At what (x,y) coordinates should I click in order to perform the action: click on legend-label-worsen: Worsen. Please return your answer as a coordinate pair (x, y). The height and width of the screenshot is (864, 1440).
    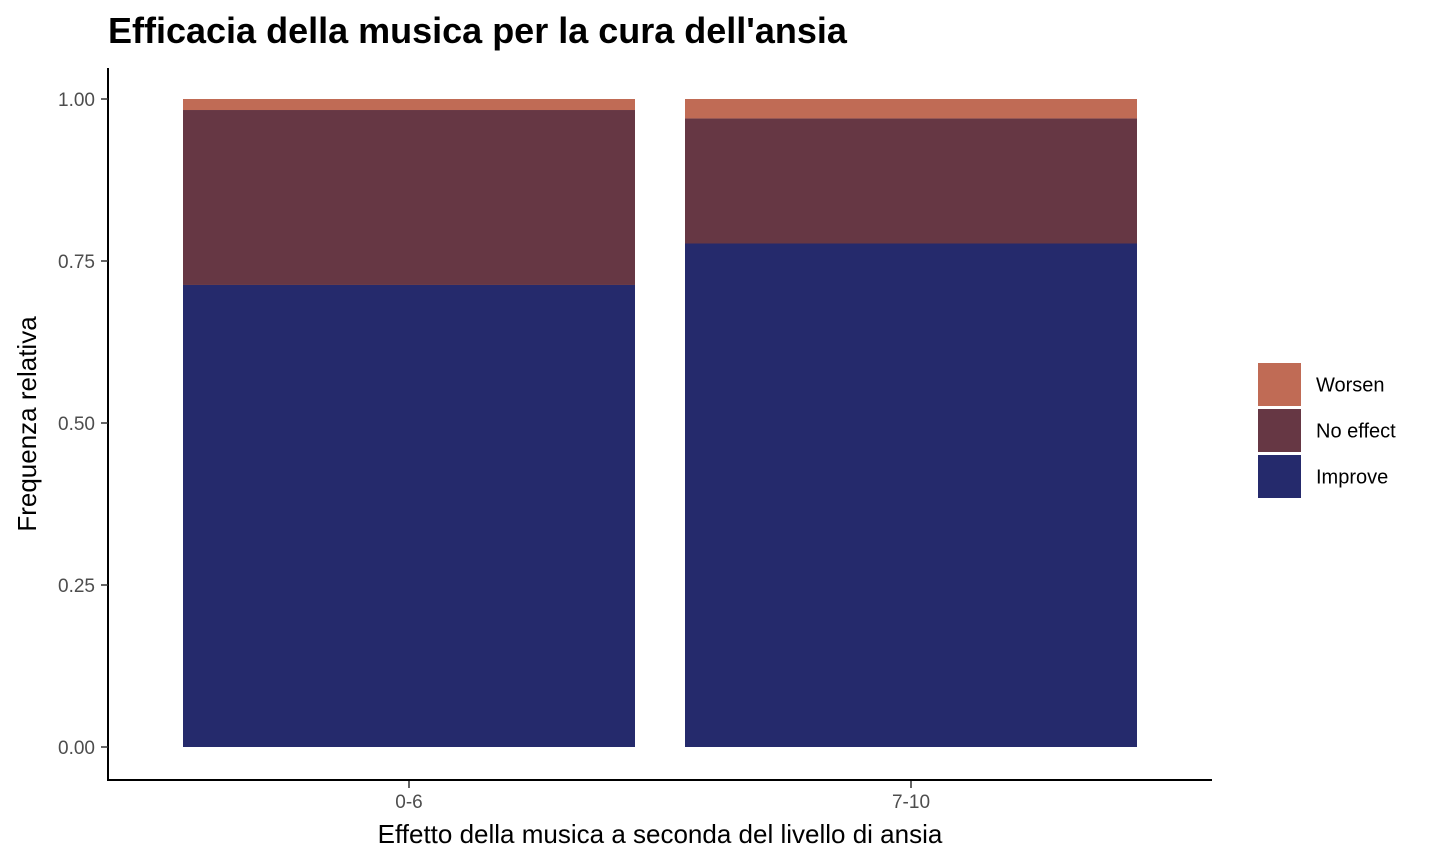
    Looking at the image, I should click on (1350, 386).